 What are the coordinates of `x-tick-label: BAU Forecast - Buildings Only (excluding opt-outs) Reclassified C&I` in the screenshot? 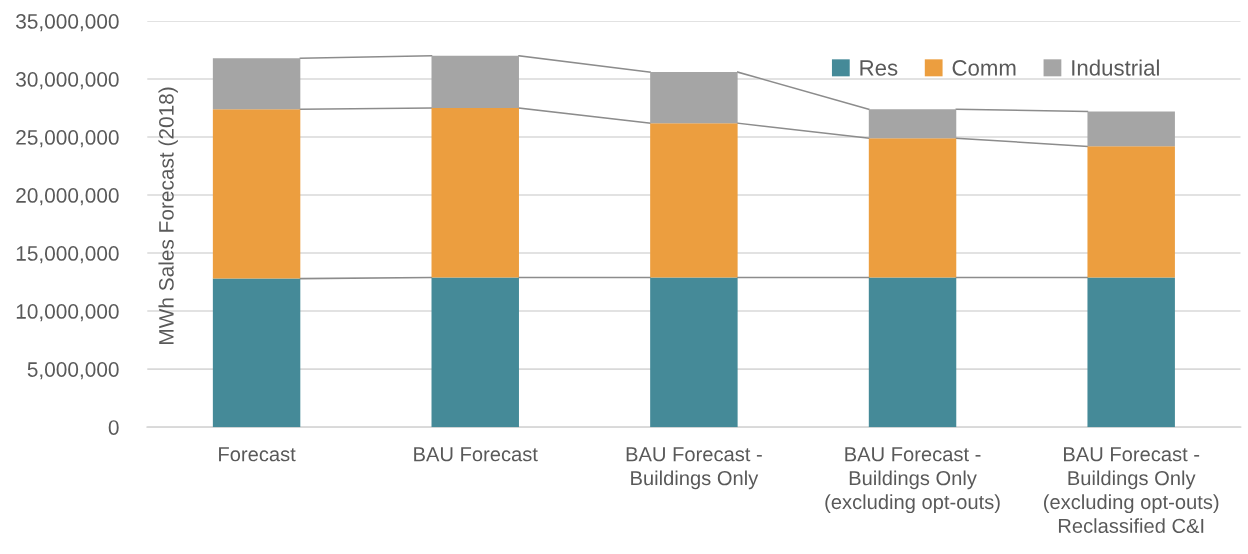 It's located at (1131, 490).